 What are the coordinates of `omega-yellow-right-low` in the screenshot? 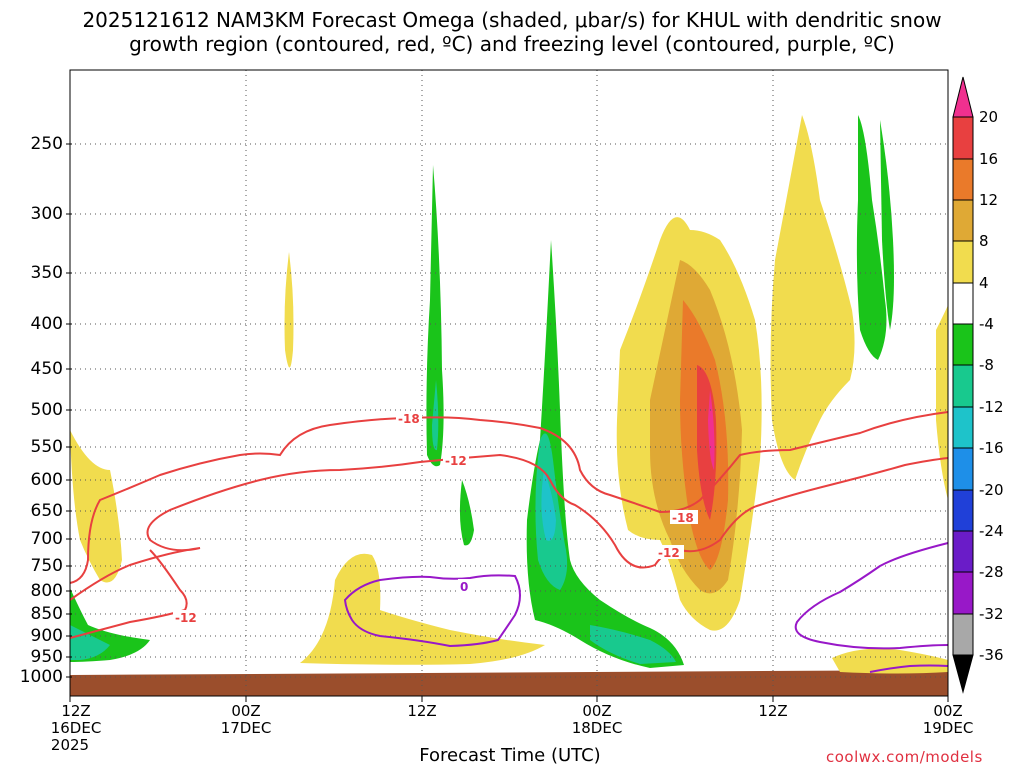 It's located at (890, 661).